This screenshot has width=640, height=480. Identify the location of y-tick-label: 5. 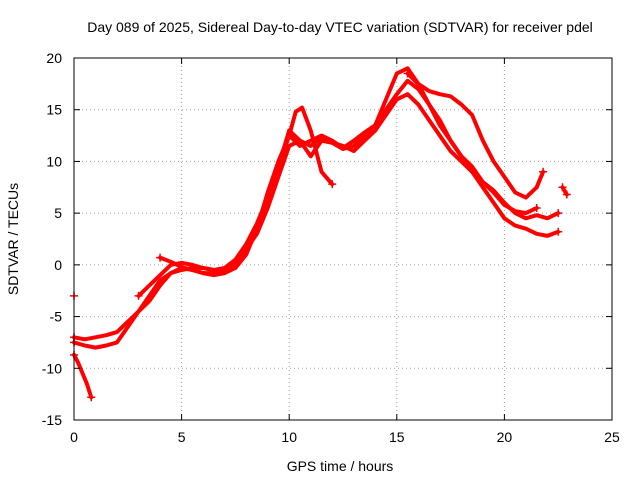
(58, 213).